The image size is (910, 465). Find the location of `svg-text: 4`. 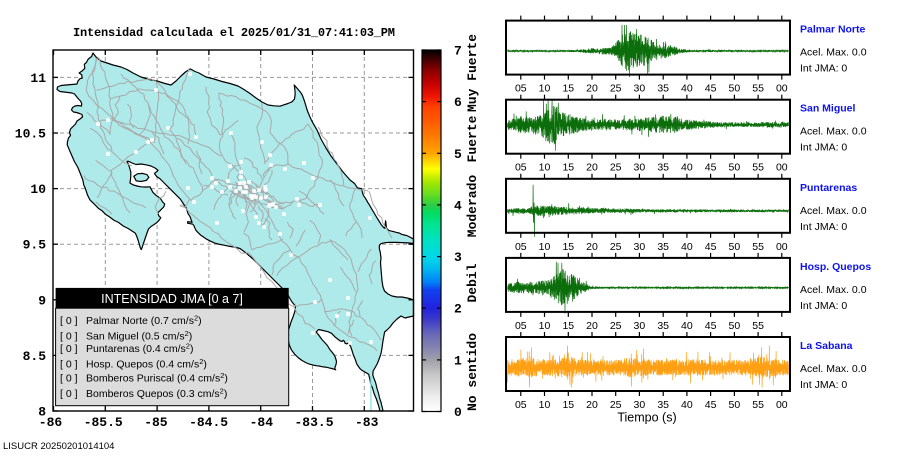

svg-text: 4 is located at coordinates (458, 205).